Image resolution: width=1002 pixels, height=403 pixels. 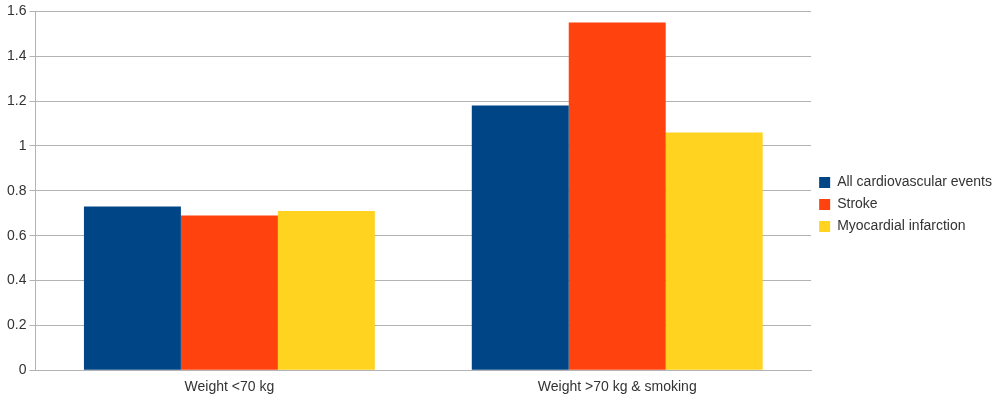 What do you see at coordinates (16, 234) in the screenshot?
I see `y-tick-label: 0.6` at bounding box center [16, 234].